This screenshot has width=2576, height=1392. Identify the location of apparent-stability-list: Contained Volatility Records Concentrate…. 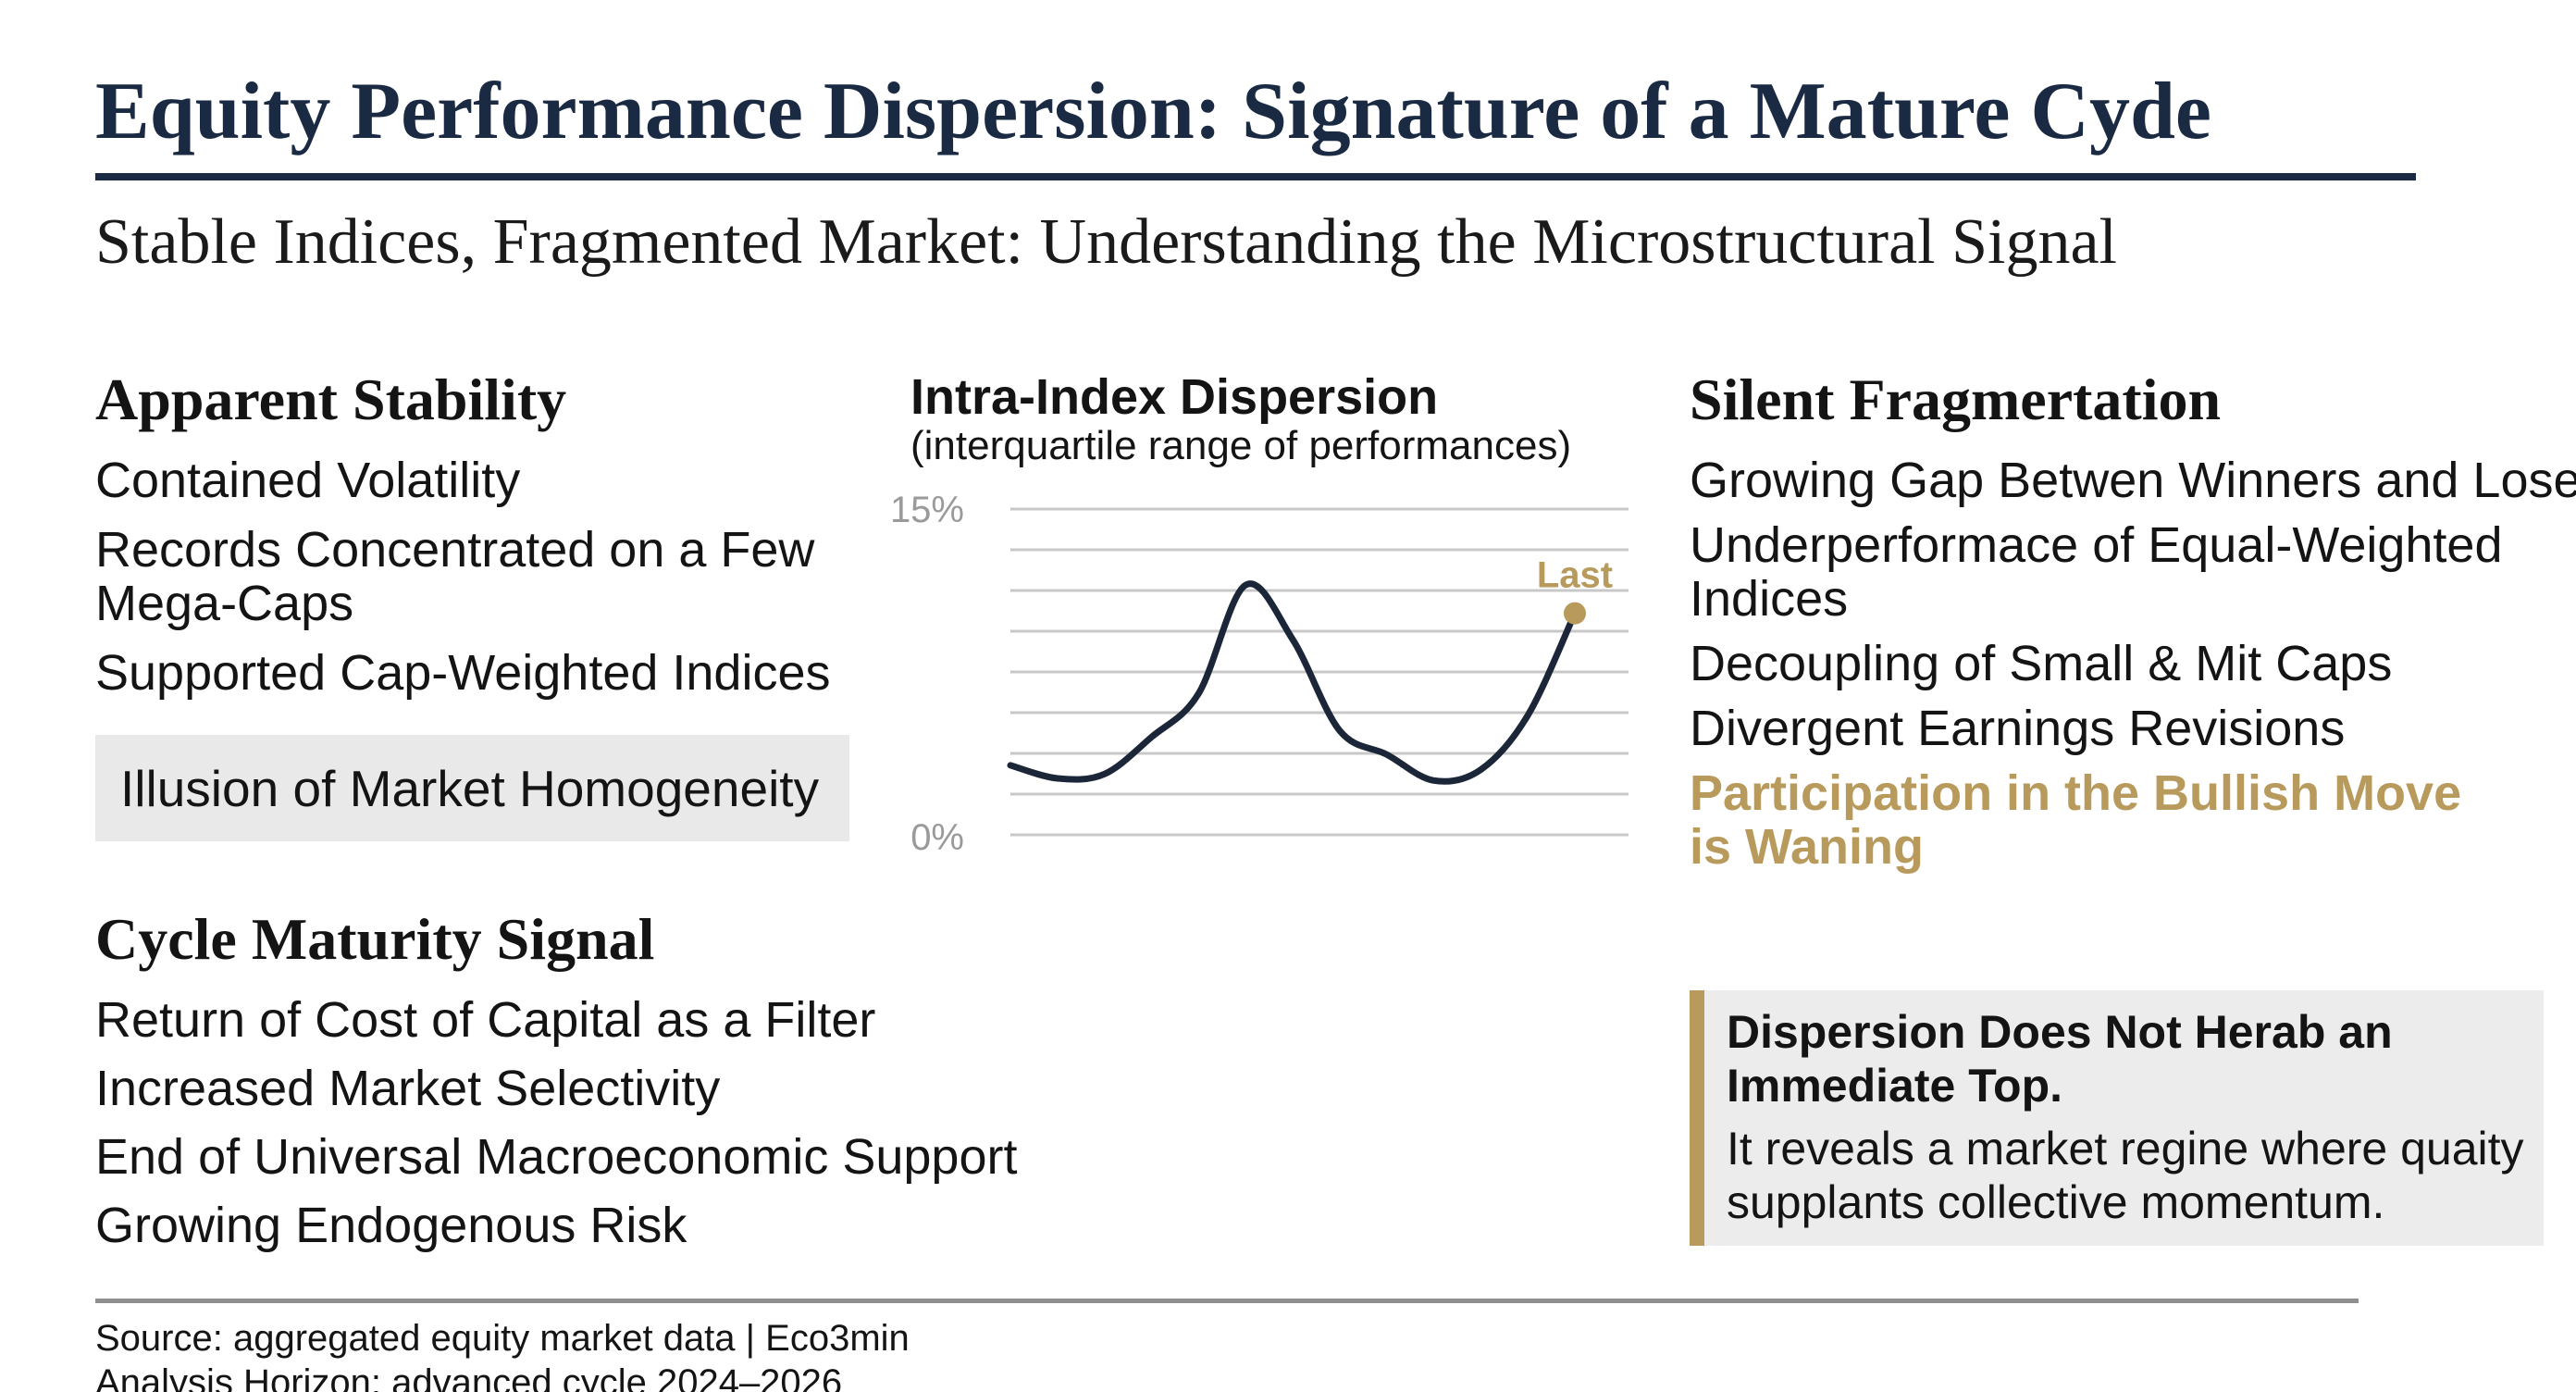
(484, 584).